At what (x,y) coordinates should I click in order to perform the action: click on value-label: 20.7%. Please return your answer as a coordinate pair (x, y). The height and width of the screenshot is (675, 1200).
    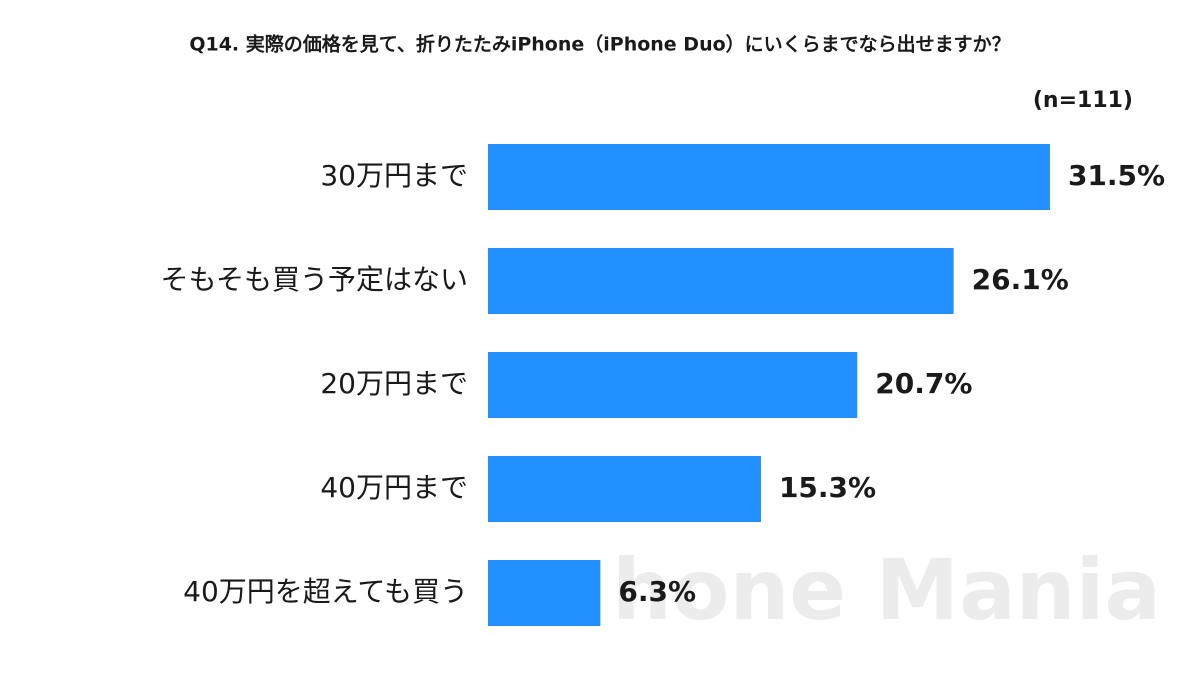
    Looking at the image, I should click on (923, 383).